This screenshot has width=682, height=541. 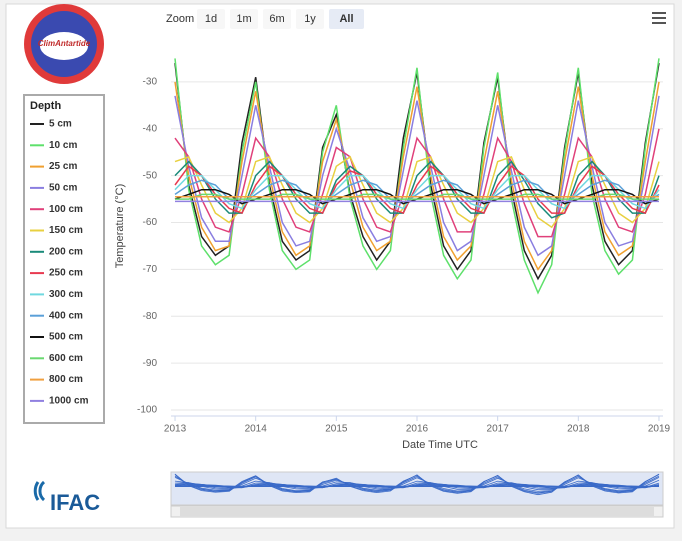 I want to click on zoom-button: 6m, so click(x=277, y=19).